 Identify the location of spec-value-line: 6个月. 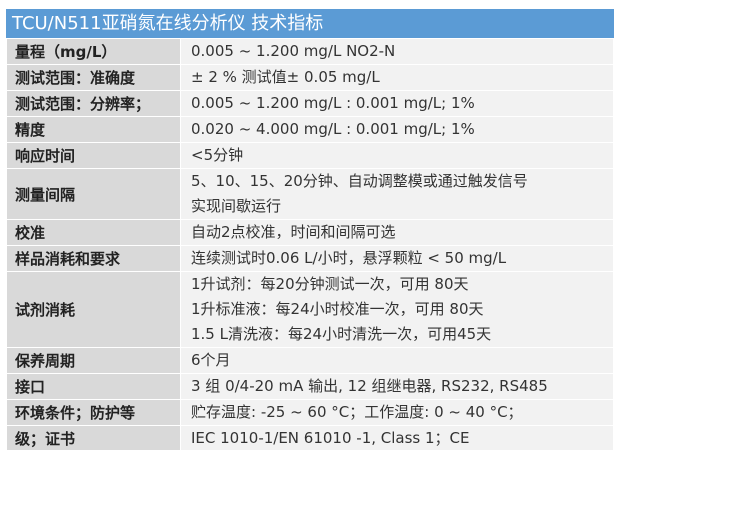
(211, 360).